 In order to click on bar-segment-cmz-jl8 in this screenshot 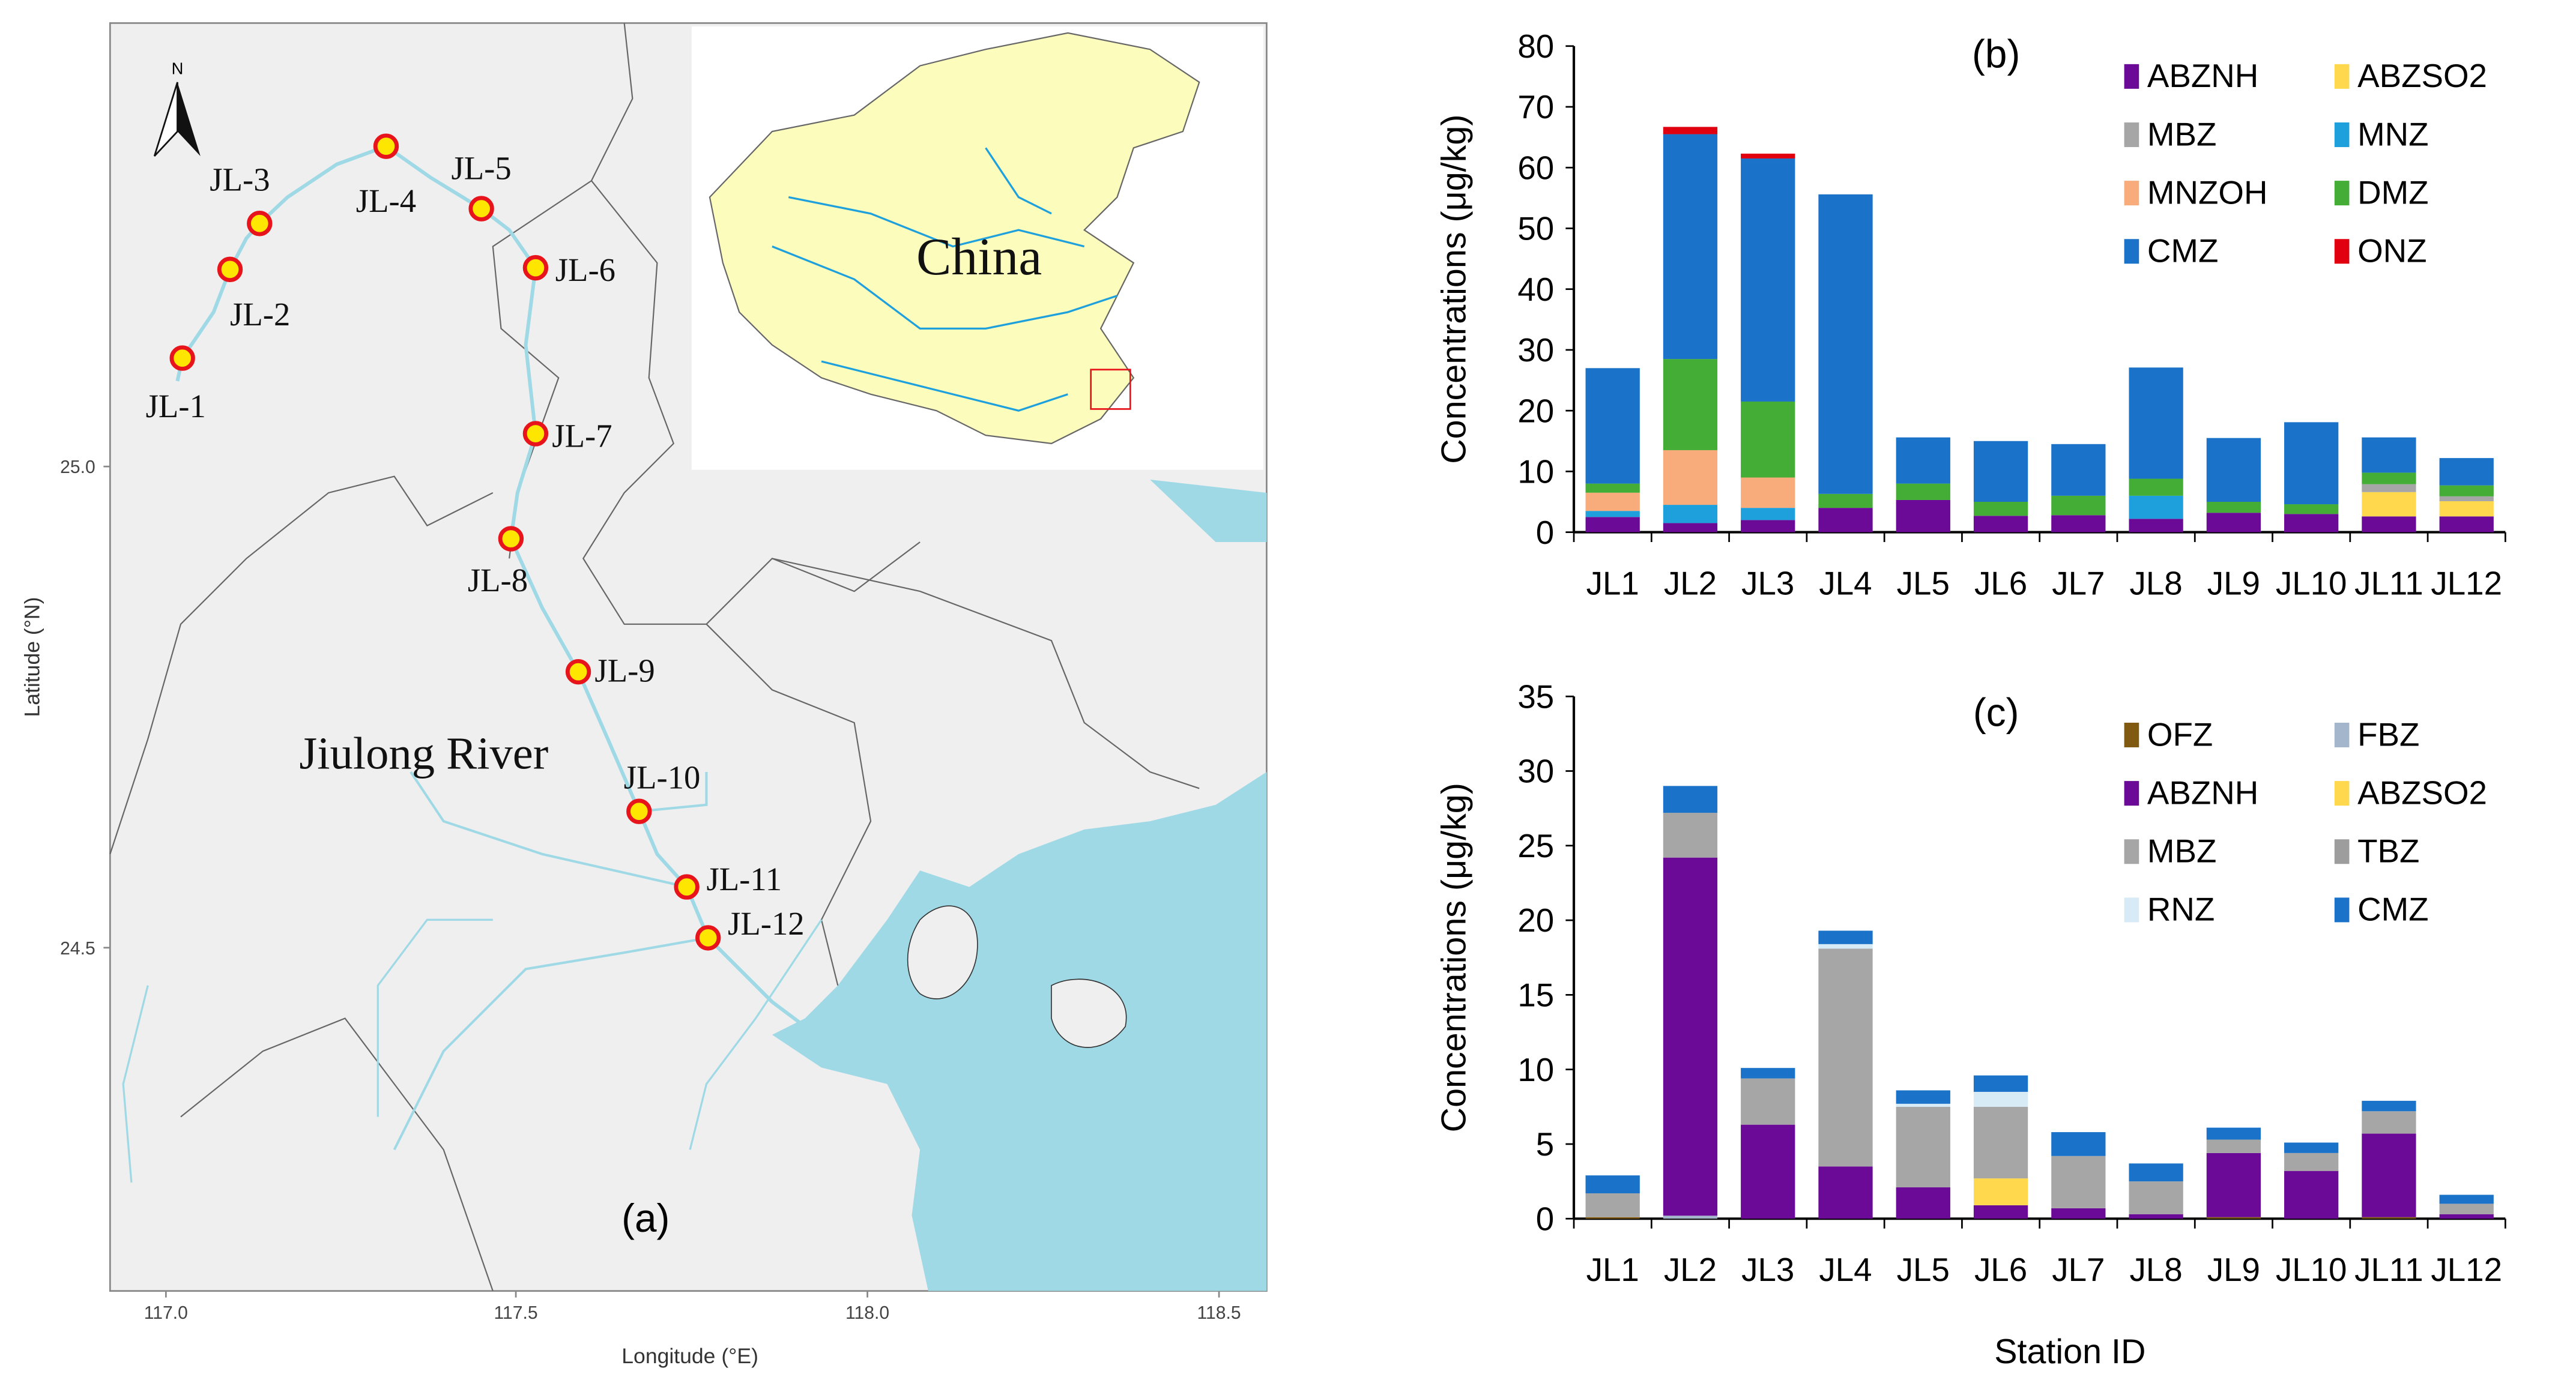, I will do `click(2156, 1172)`.